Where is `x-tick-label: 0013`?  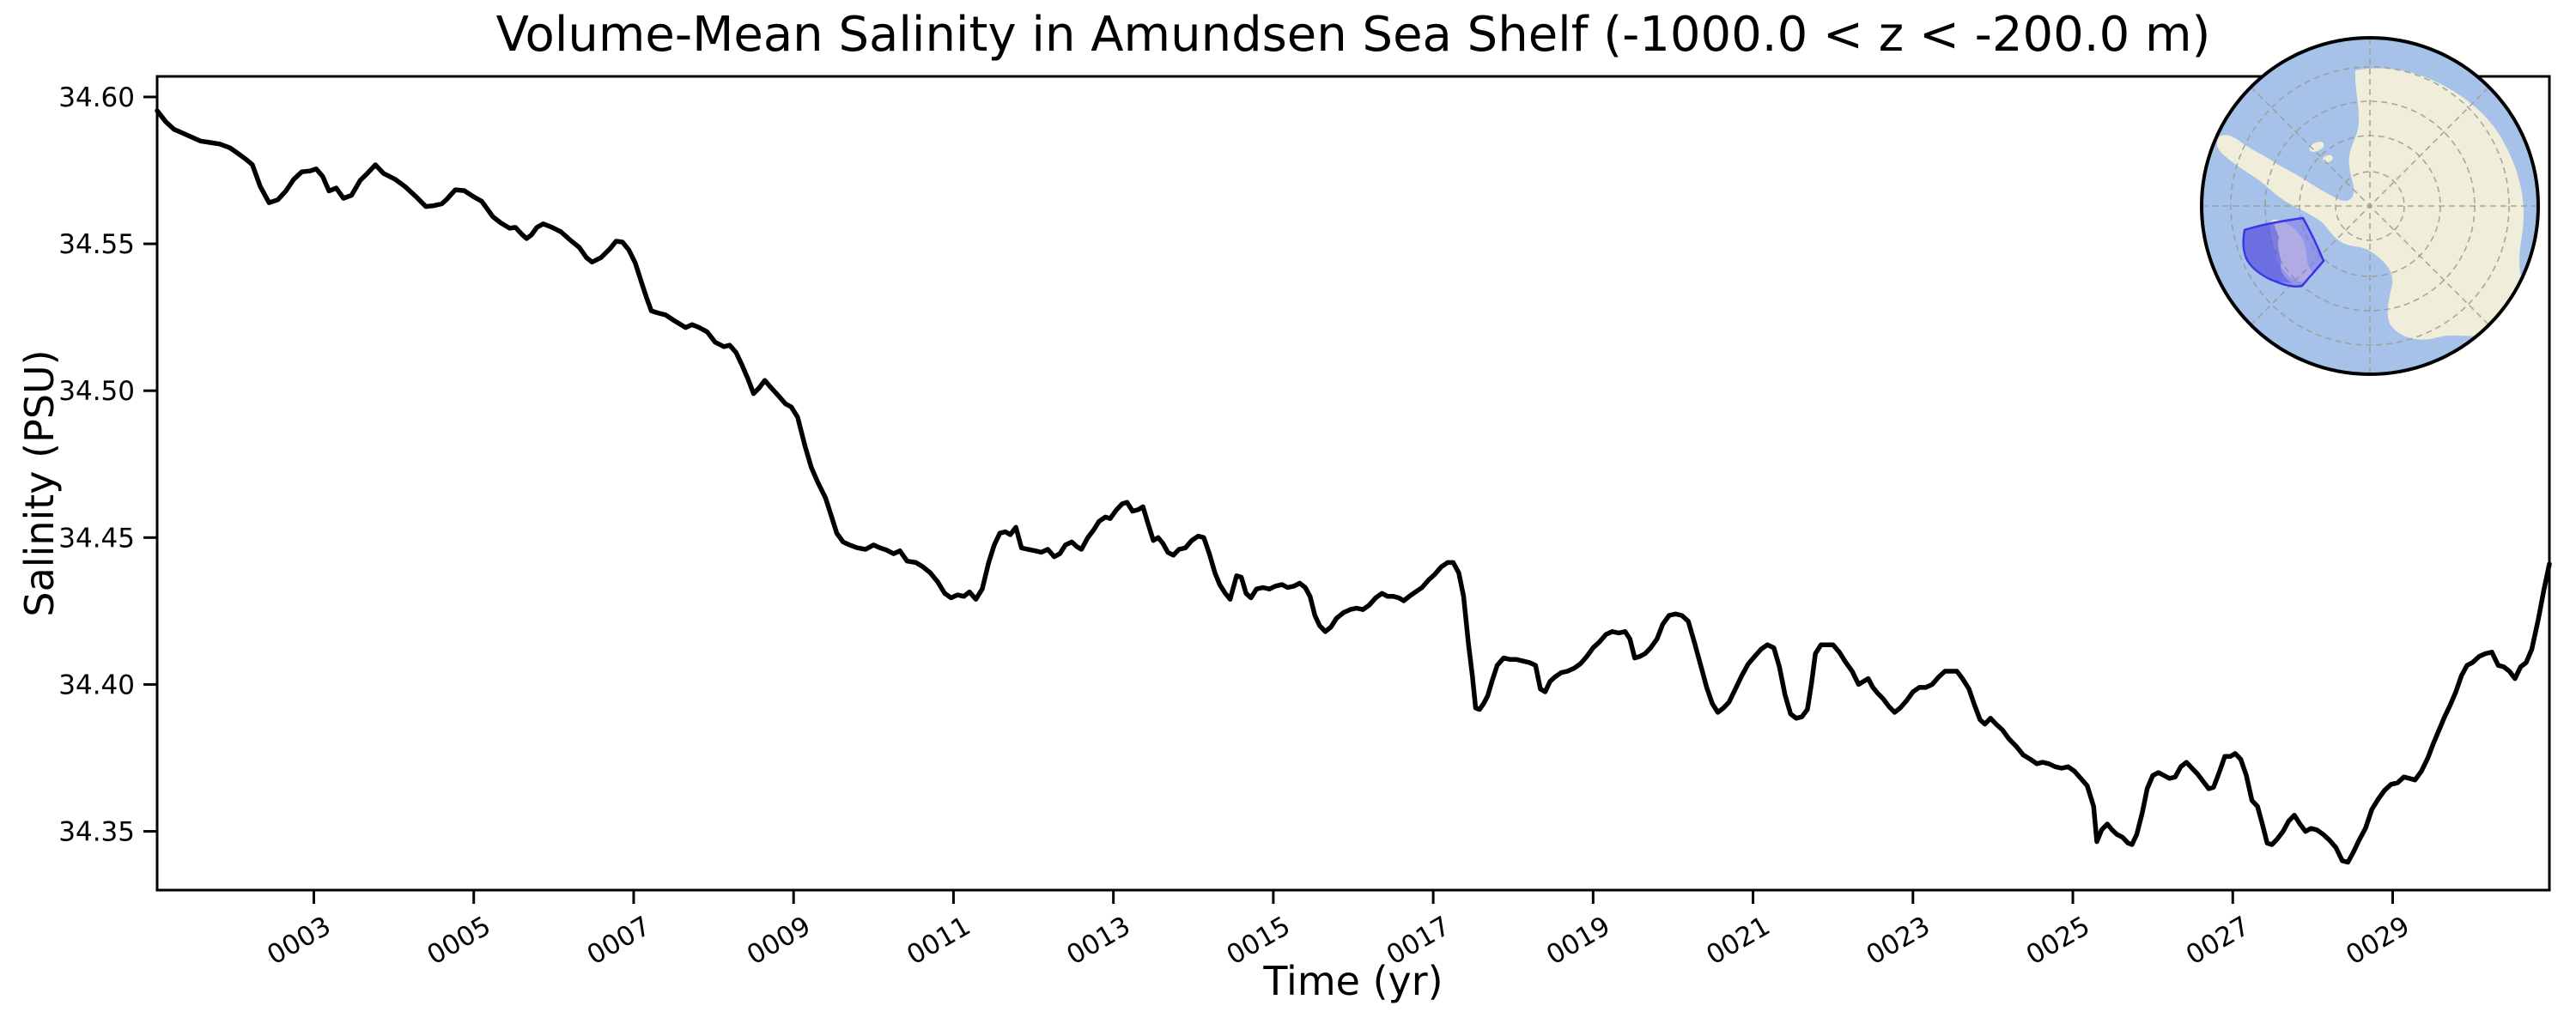
x-tick-label: 0013 is located at coordinates (1098, 941).